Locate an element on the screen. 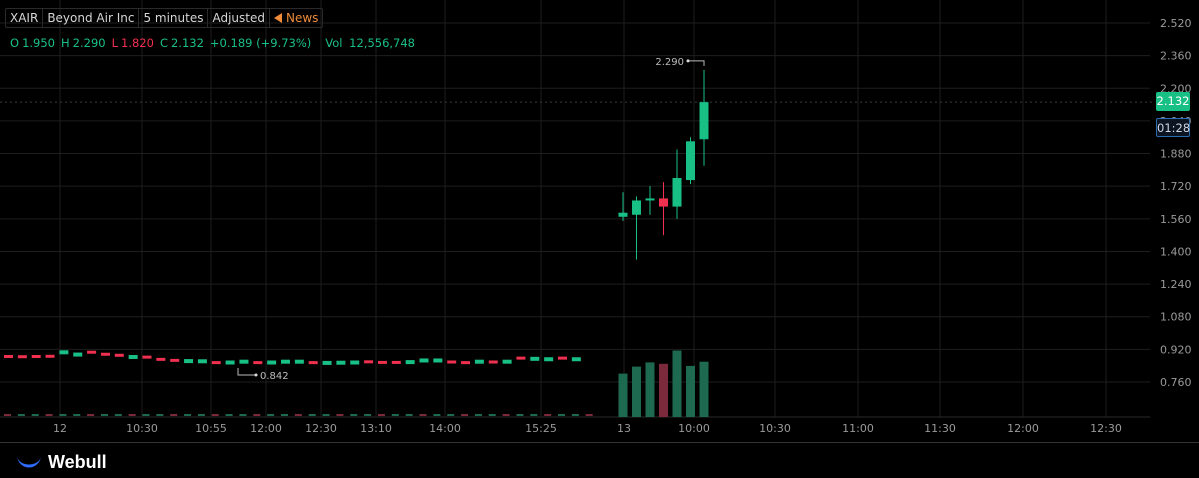 The image size is (1199, 478). volume-label: Vol is located at coordinates (334, 43).